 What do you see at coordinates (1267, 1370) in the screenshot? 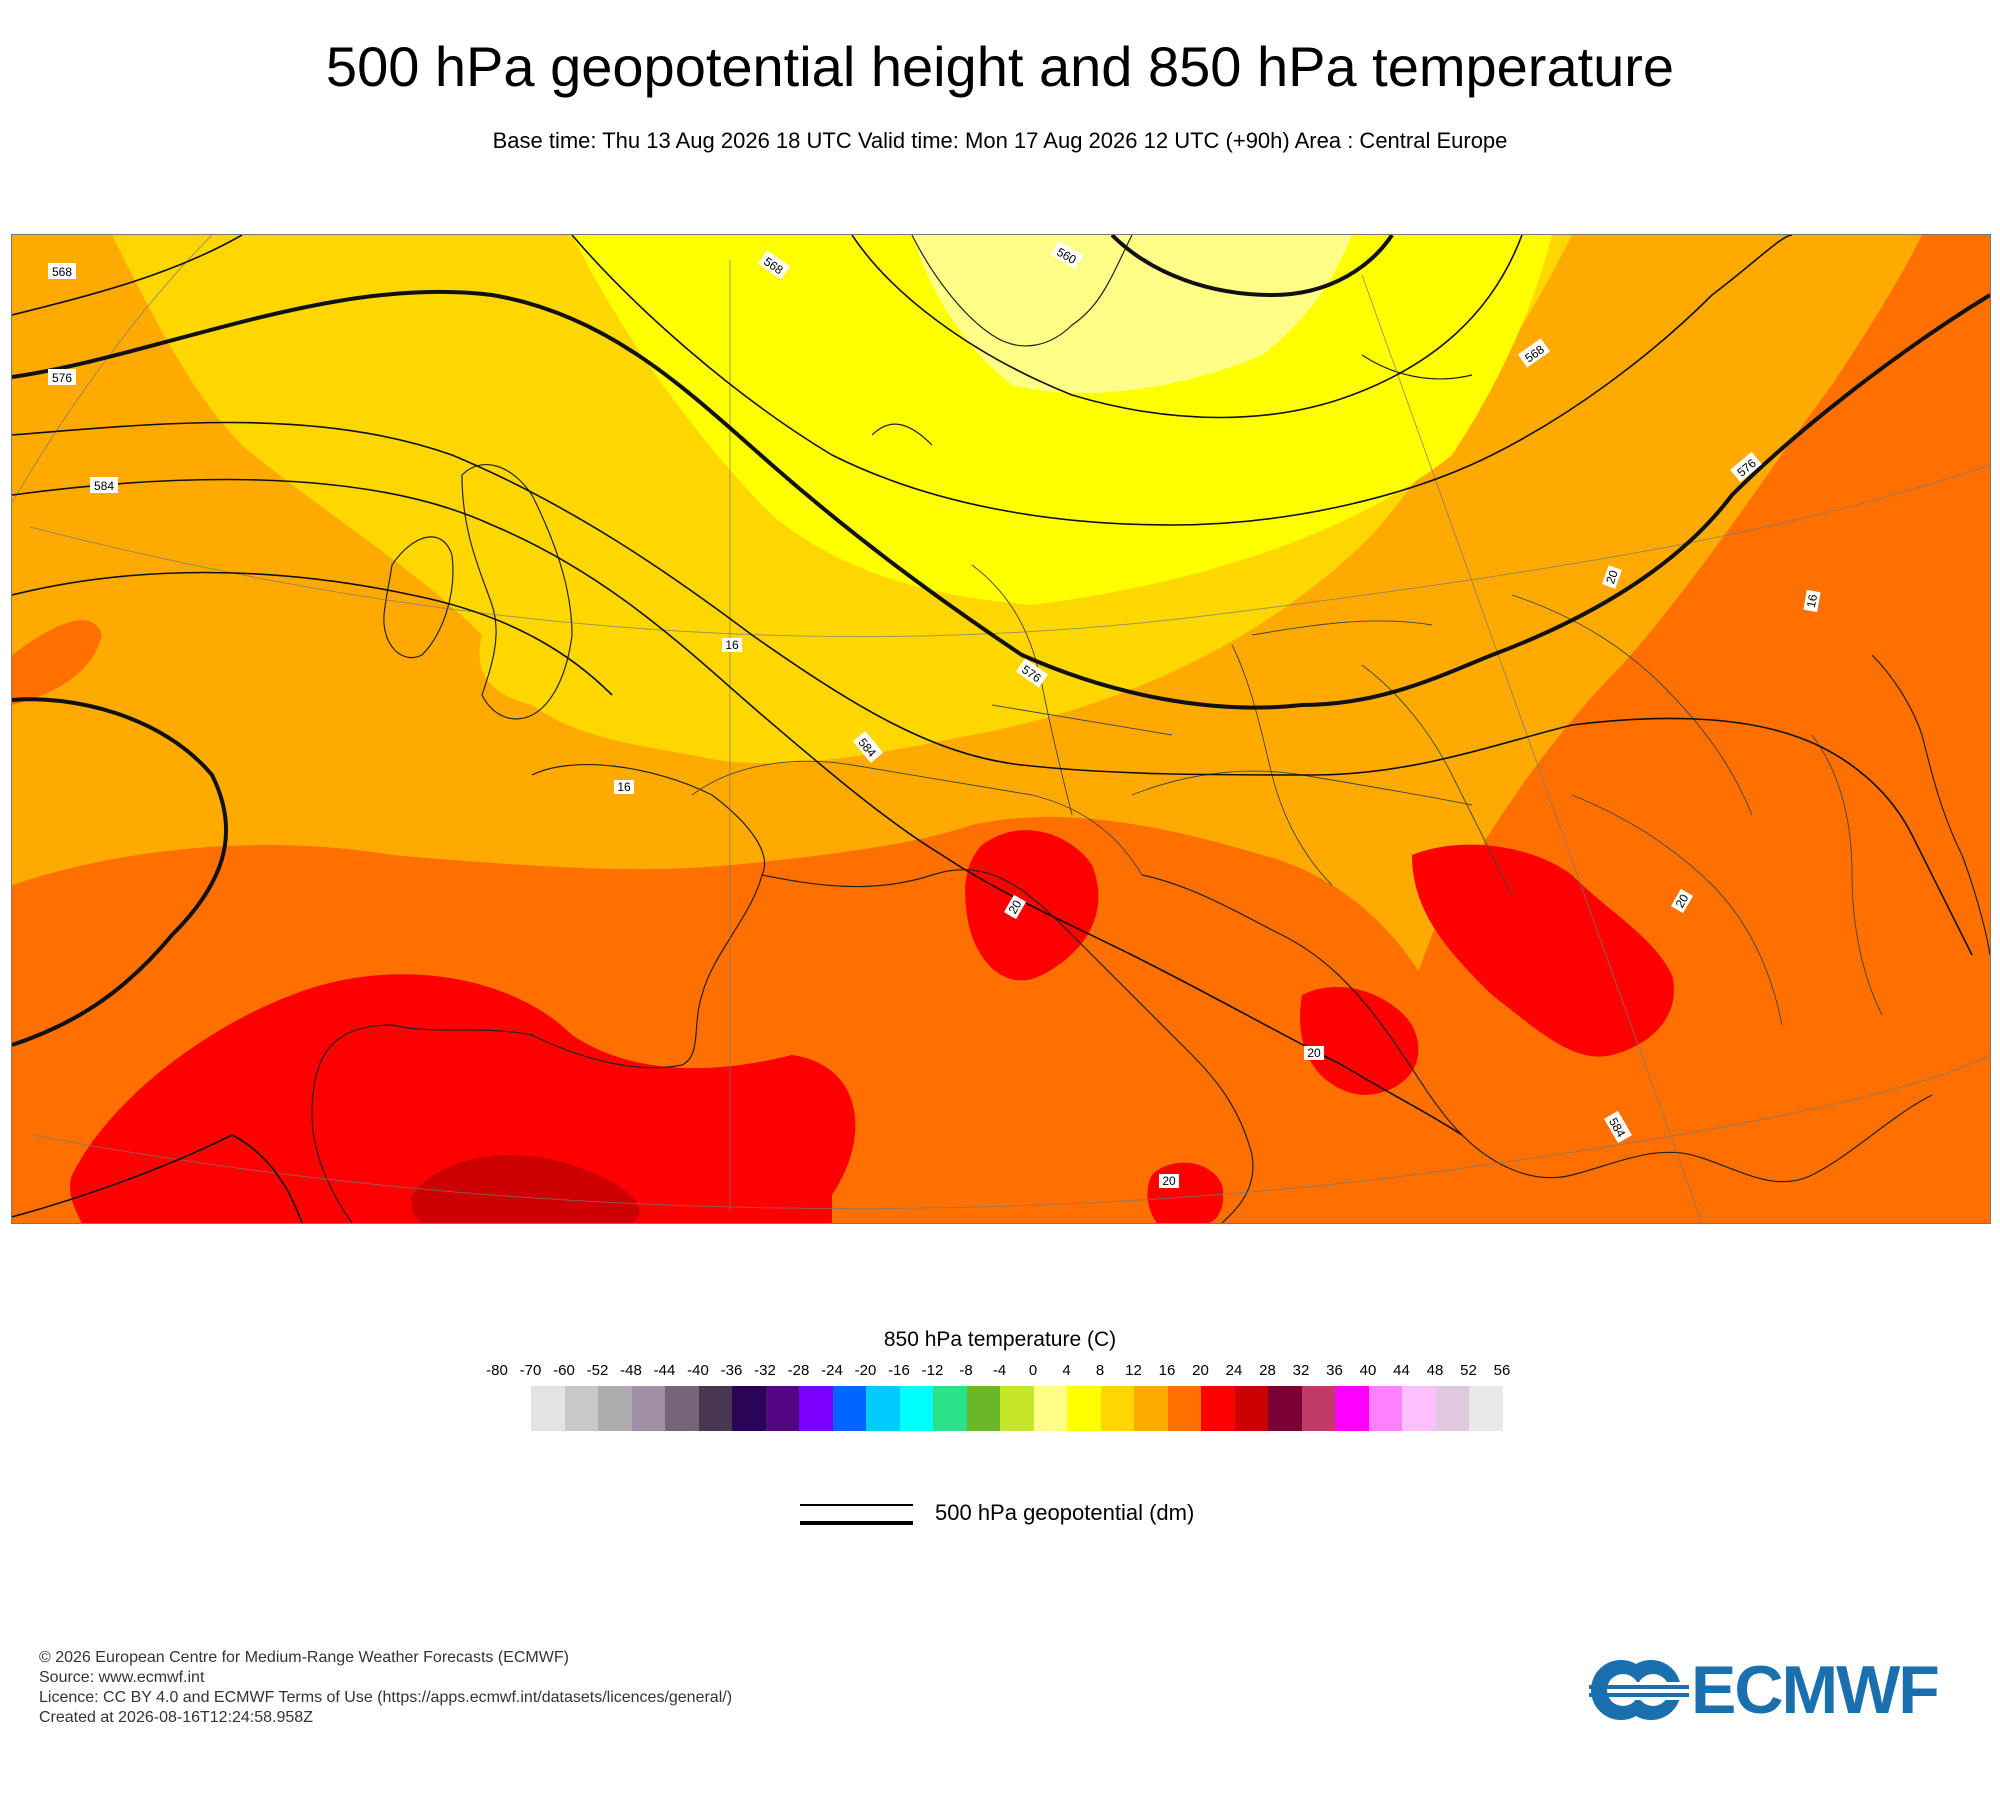
I see `colorbar-tick-label: 28` at bounding box center [1267, 1370].